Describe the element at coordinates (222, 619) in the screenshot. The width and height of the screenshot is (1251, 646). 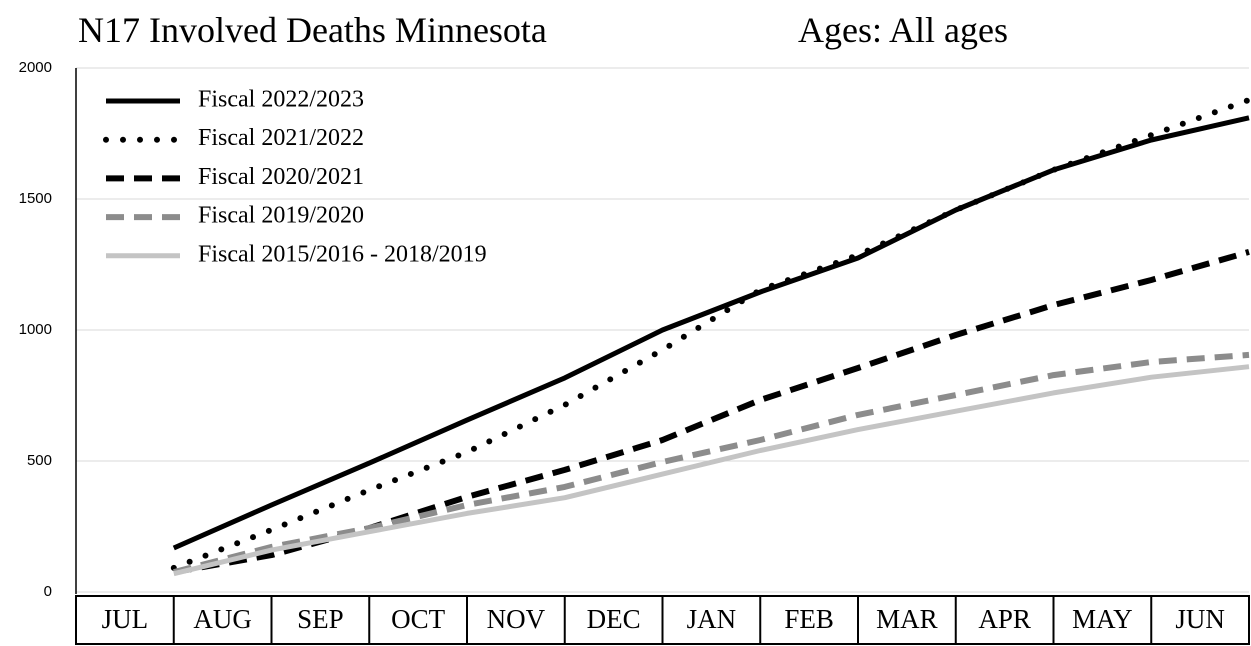
I see `x-tick-label: AUG` at that location.